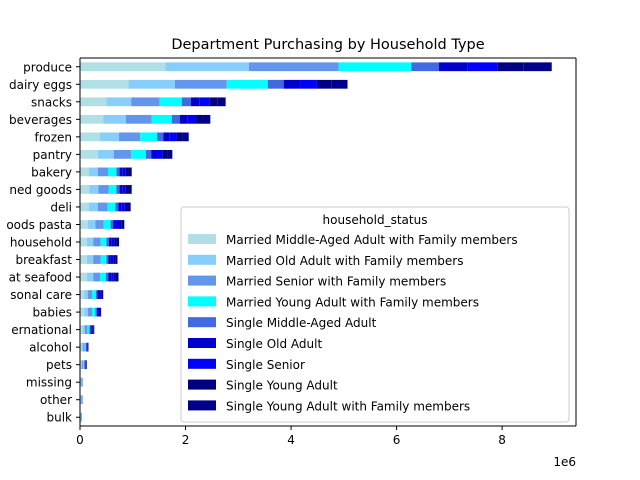  What do you see at coordinates (40, 278) in the screenshot?
I see `y-tick-label: at seafood` at bounding box center [40, 278].